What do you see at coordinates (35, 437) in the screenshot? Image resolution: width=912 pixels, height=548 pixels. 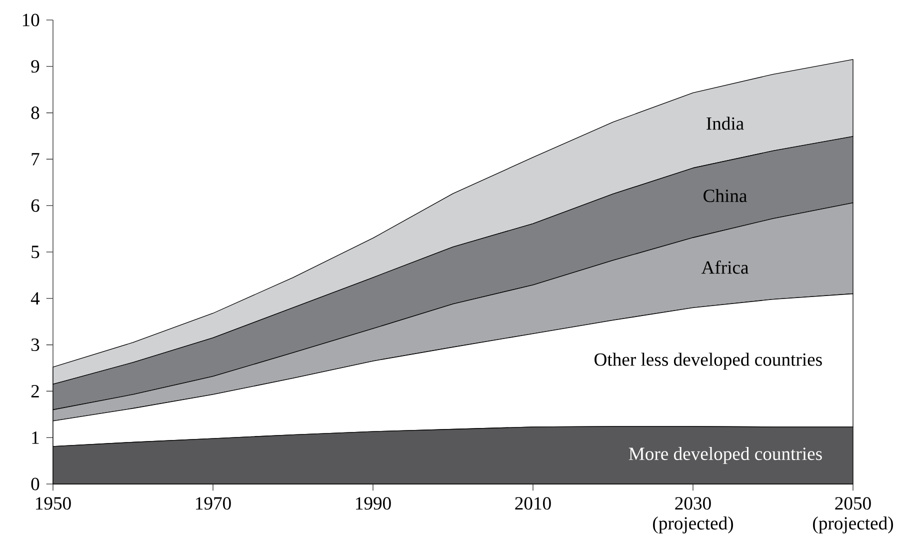 I see `y-tick-label: 1` at bounding box center [35, 437].